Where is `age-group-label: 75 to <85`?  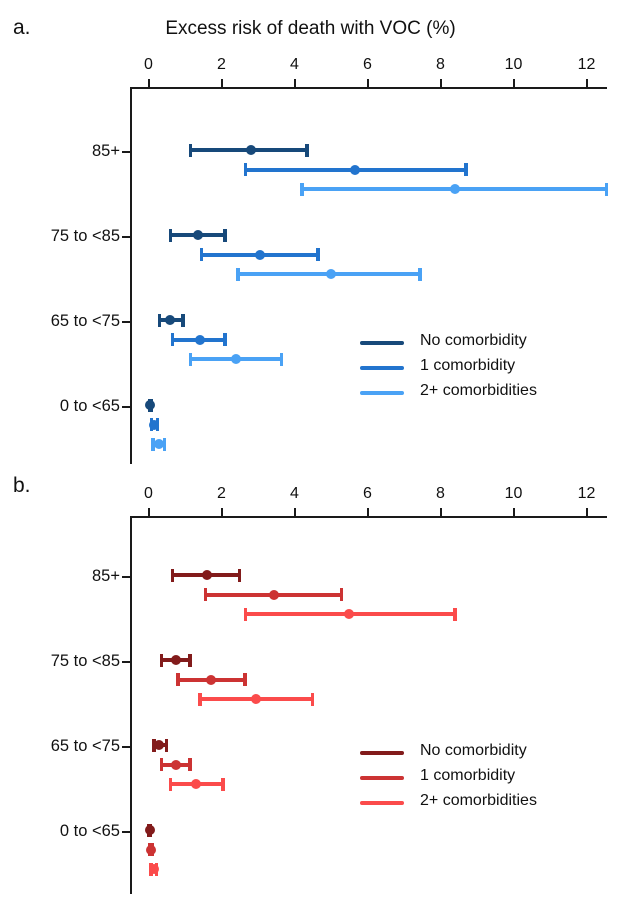 age-group-label: 75 to <85 is located at coordinates (85, 661).